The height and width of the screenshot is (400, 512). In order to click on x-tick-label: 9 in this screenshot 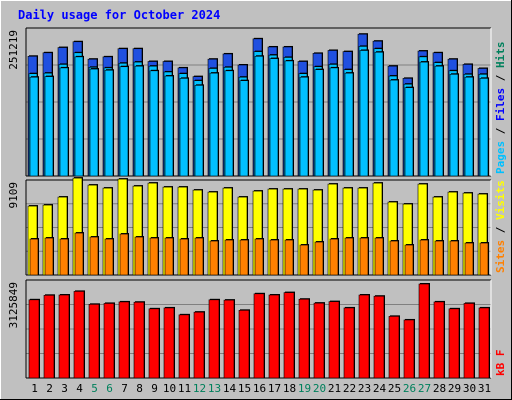, I will do `click(154, 388)`.